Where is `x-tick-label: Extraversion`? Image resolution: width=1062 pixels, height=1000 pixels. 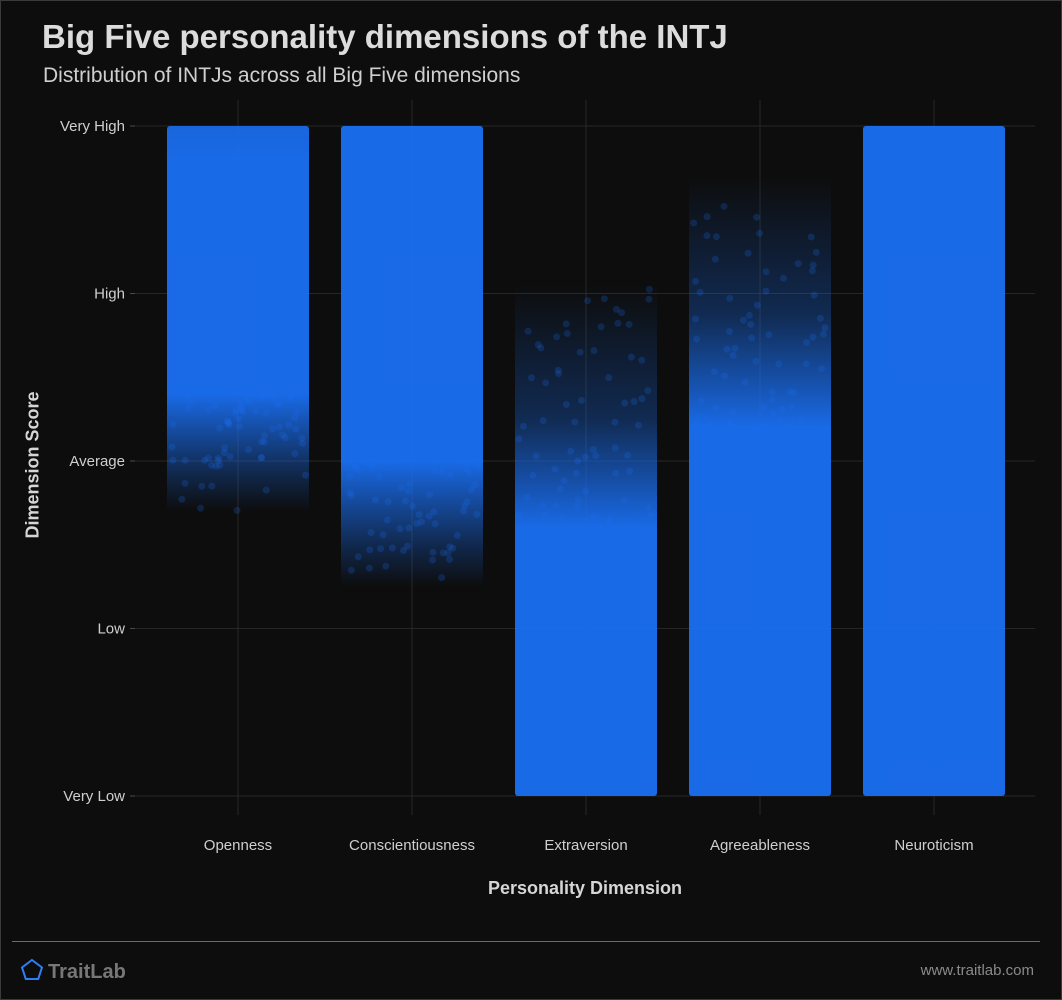
x-tick-label: Extraversion is located at coordinates (585, 845).